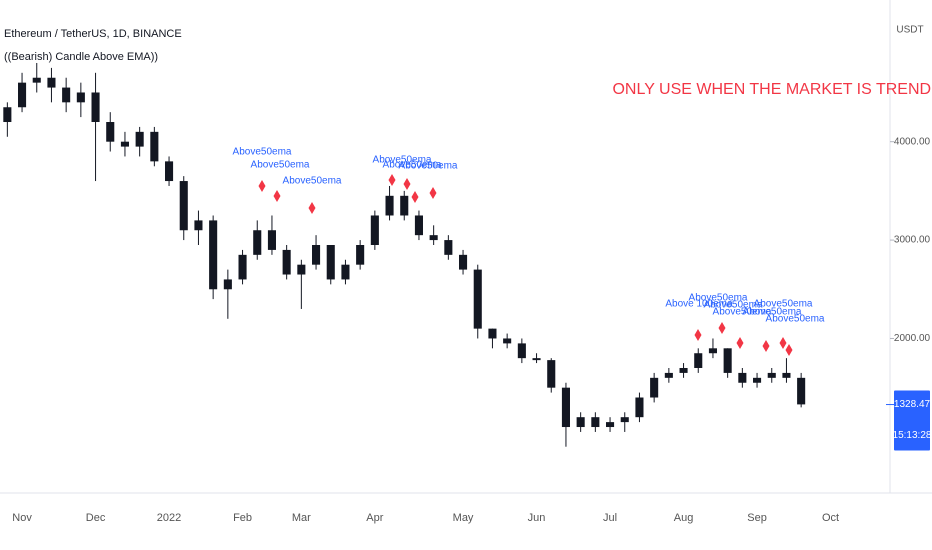 The image size is (932, 550). Describe the element at coordinates (610, 518) in the screenshot. I see `x-tick-label: Jul` at that location.